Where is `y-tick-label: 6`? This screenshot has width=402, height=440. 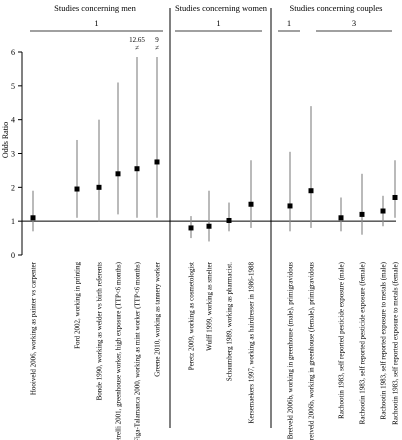 y-tick-label: 6 is located at coordinates (13, 52).